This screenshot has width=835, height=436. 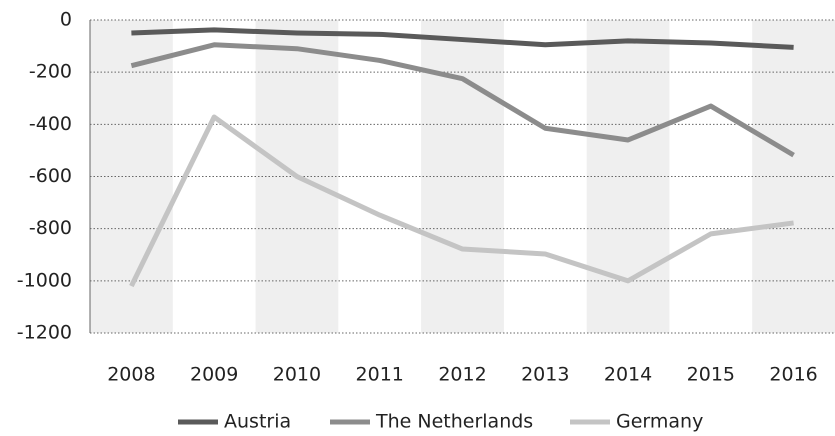 What do you see at coordinates (44, 333) in the screenshot?
I see `y-tick-label: -1200` at bounding box center [44, 333].